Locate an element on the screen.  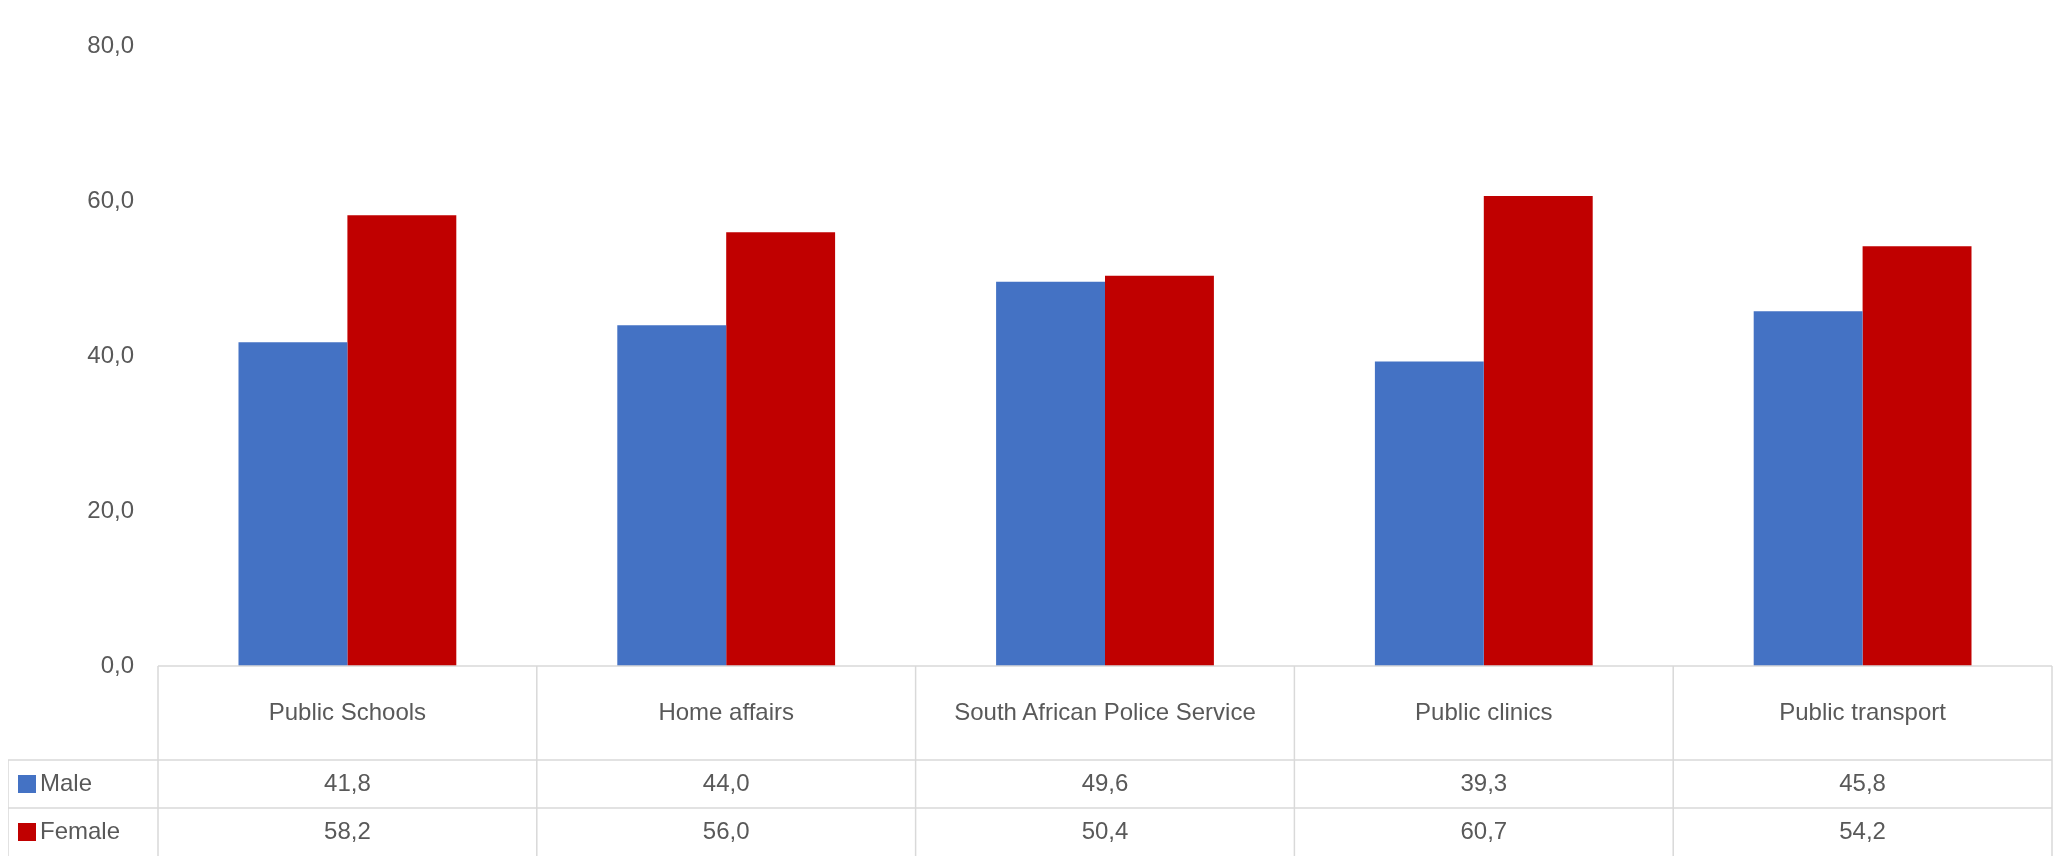
data-label: 50,4 is located at coordinates (1105, 830).